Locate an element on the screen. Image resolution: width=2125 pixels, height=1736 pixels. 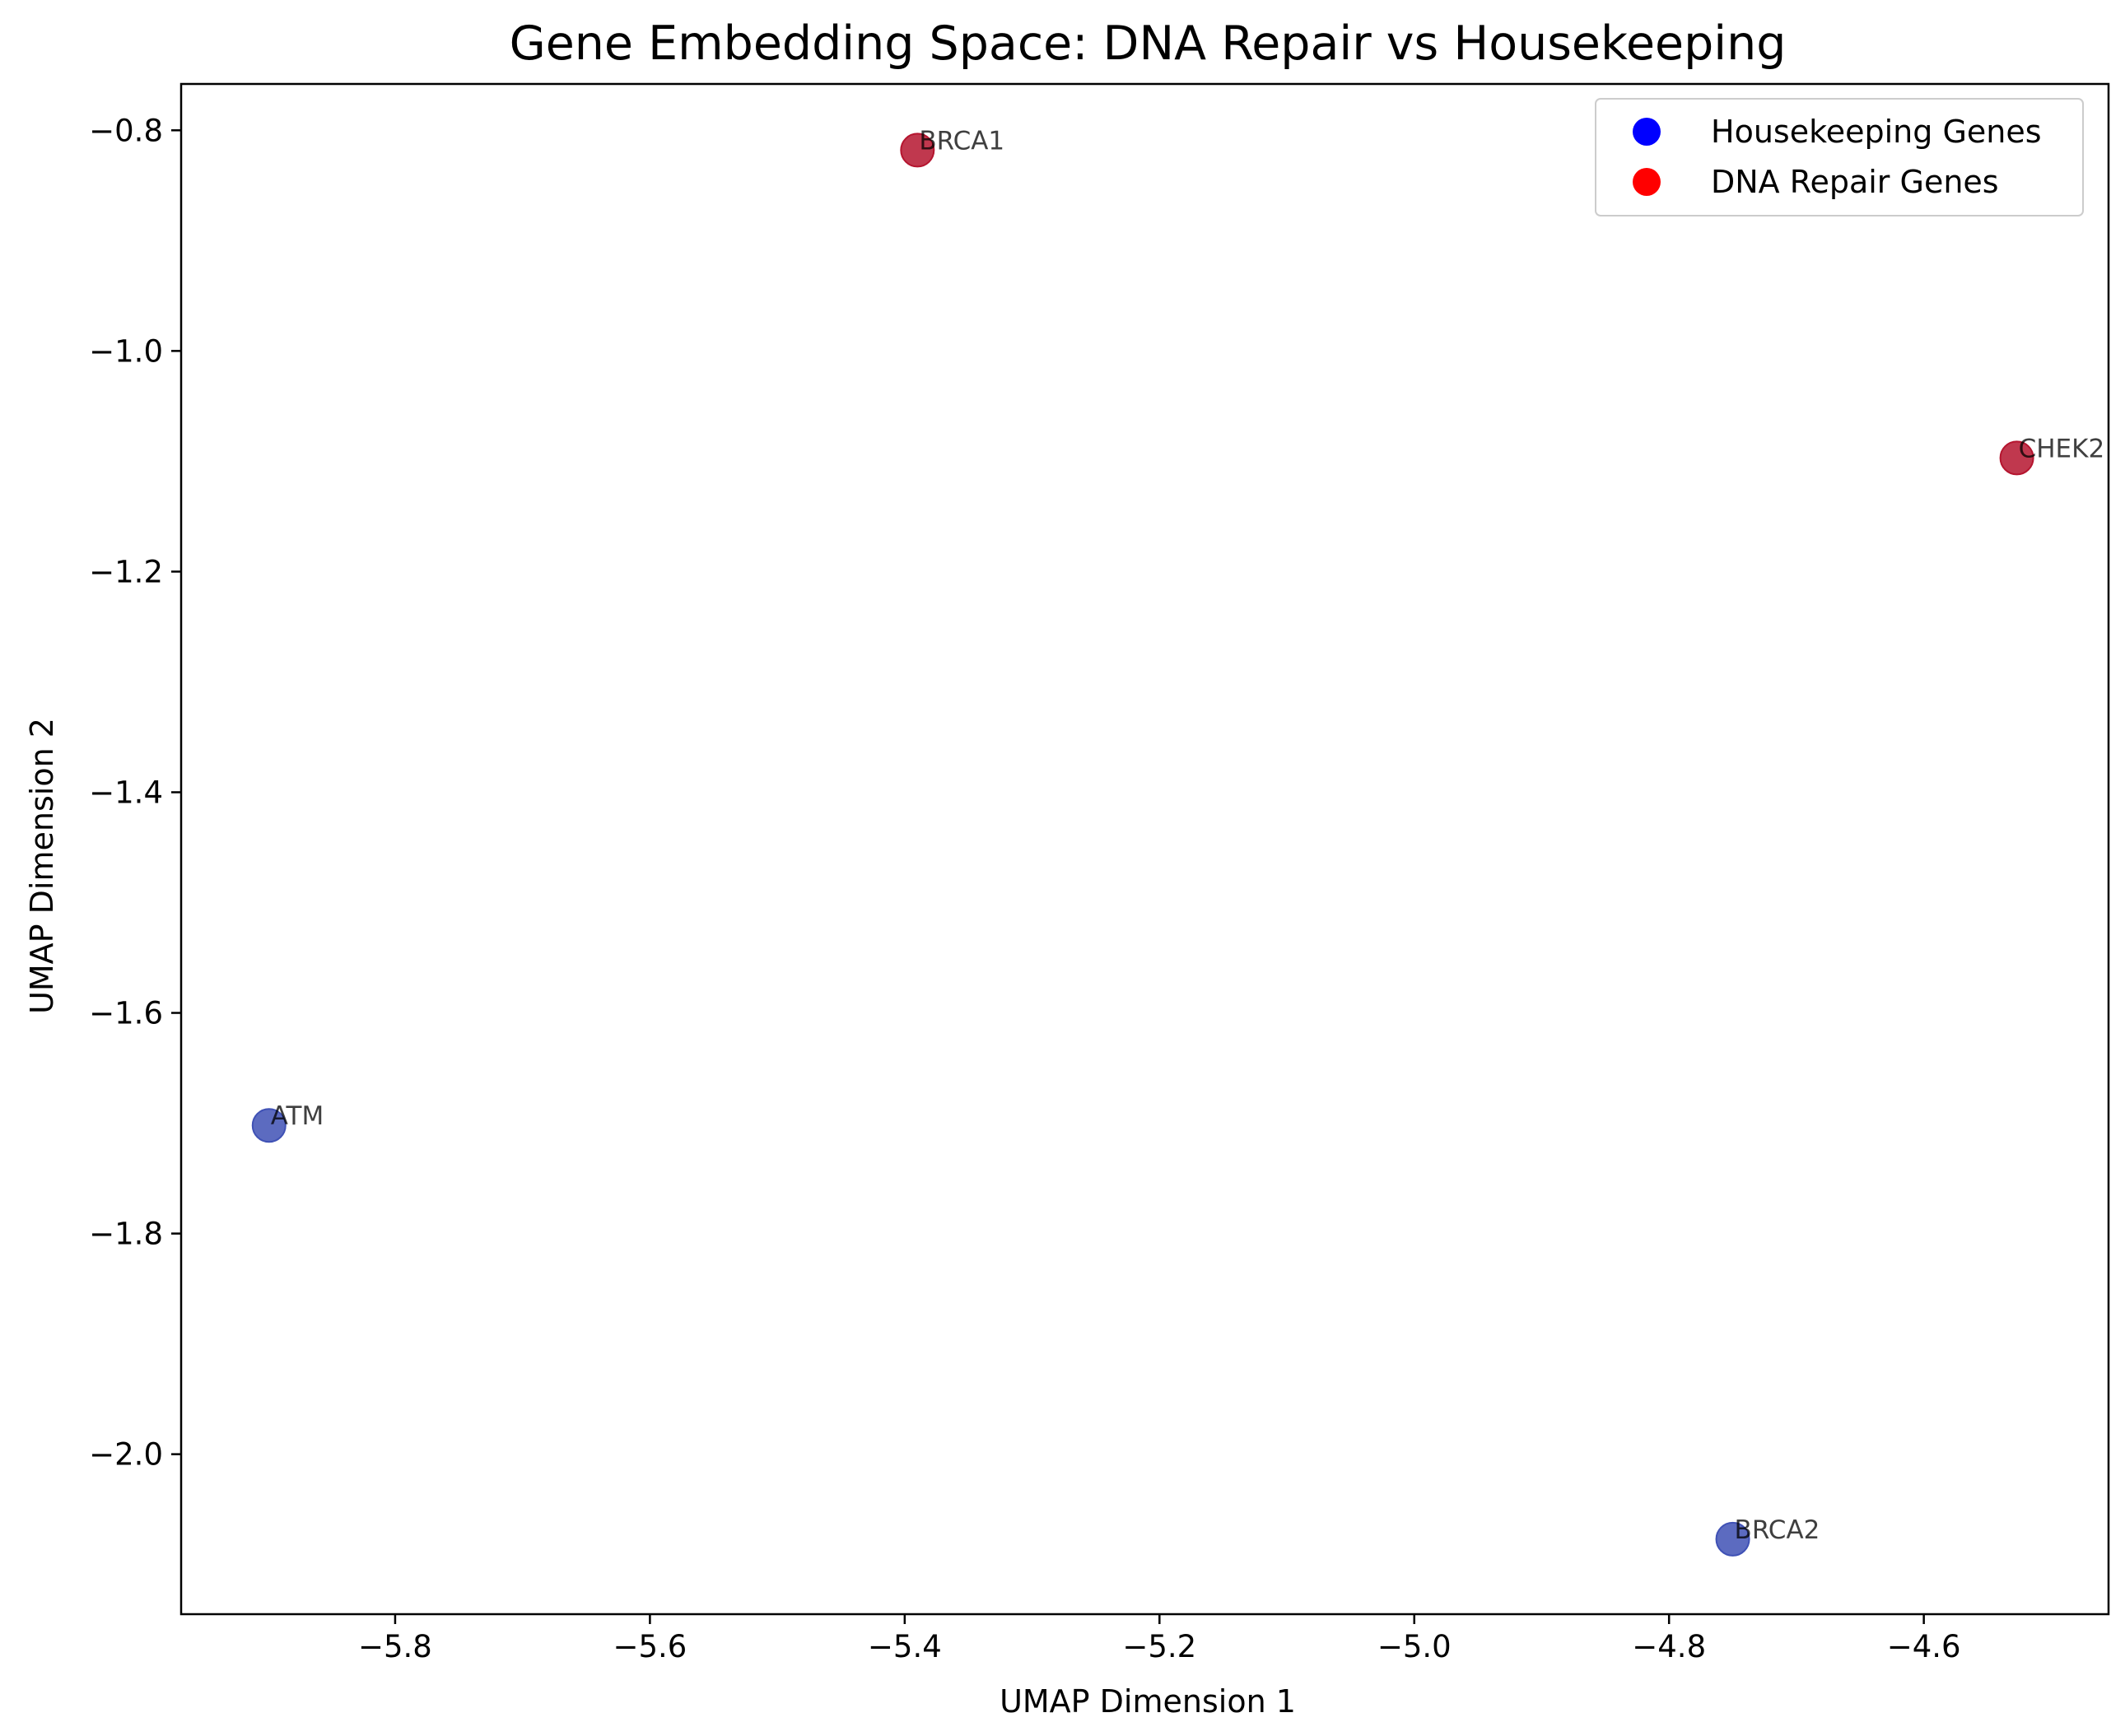
legend-label-0: Housekeeping Genes is located at coordinates (1877, 132).